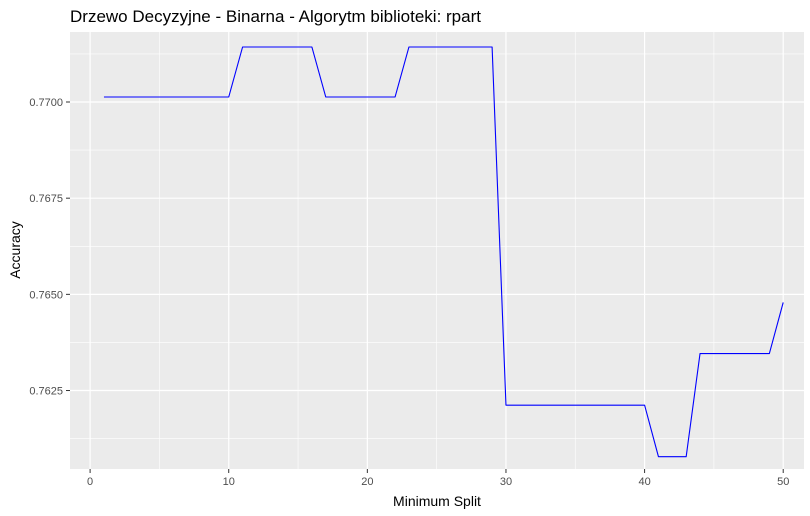 The image size is (810, 516). Describe the element at coordinates (229, 482) in the screenshot. I see `x-tick-label: 10` at that location.